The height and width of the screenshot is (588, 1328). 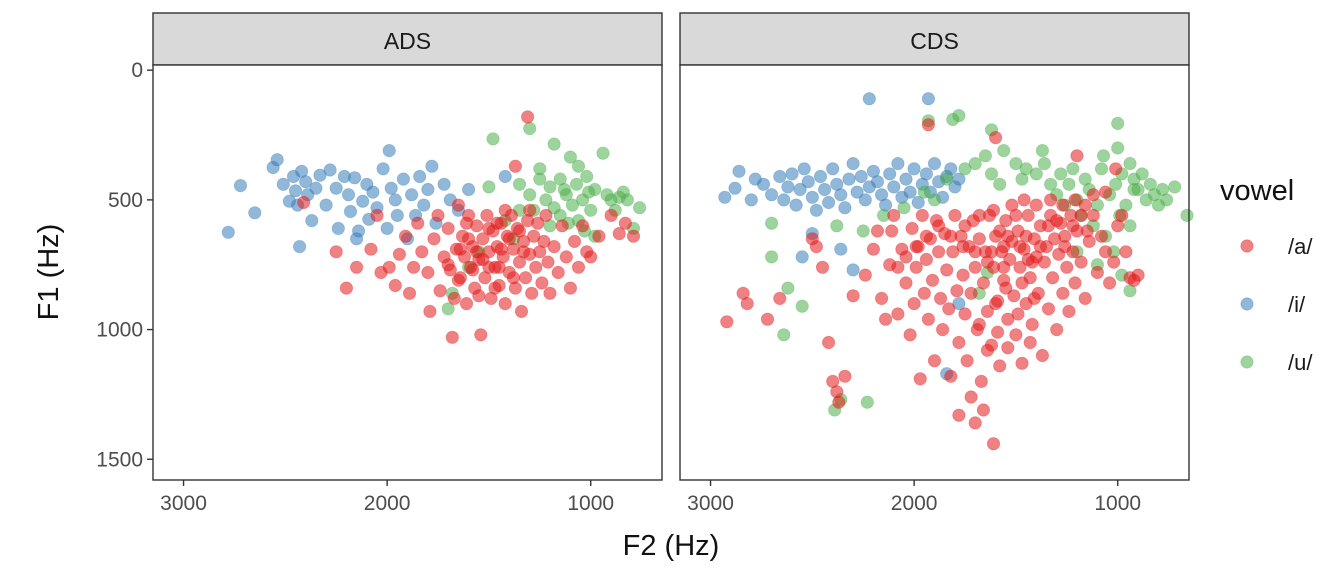 I want to click on legend-title: vowel, so click(x=1257, y=191).